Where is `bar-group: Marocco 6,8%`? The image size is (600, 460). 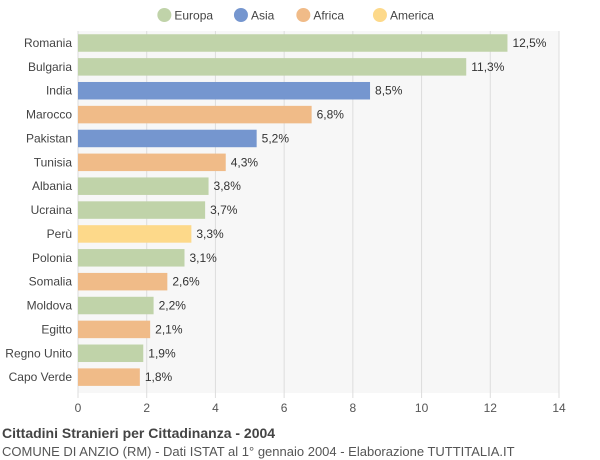
bar-group: Marocco 6,8% is located at coordinates (185, 114).